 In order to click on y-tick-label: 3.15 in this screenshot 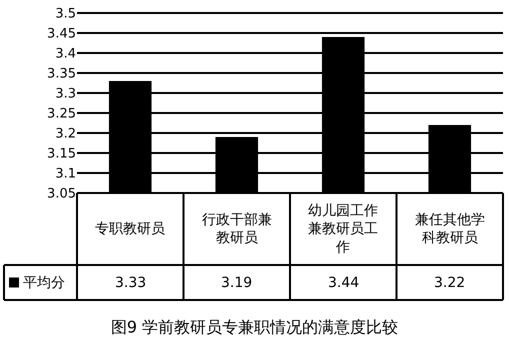, I will do `click(61, 154)`.